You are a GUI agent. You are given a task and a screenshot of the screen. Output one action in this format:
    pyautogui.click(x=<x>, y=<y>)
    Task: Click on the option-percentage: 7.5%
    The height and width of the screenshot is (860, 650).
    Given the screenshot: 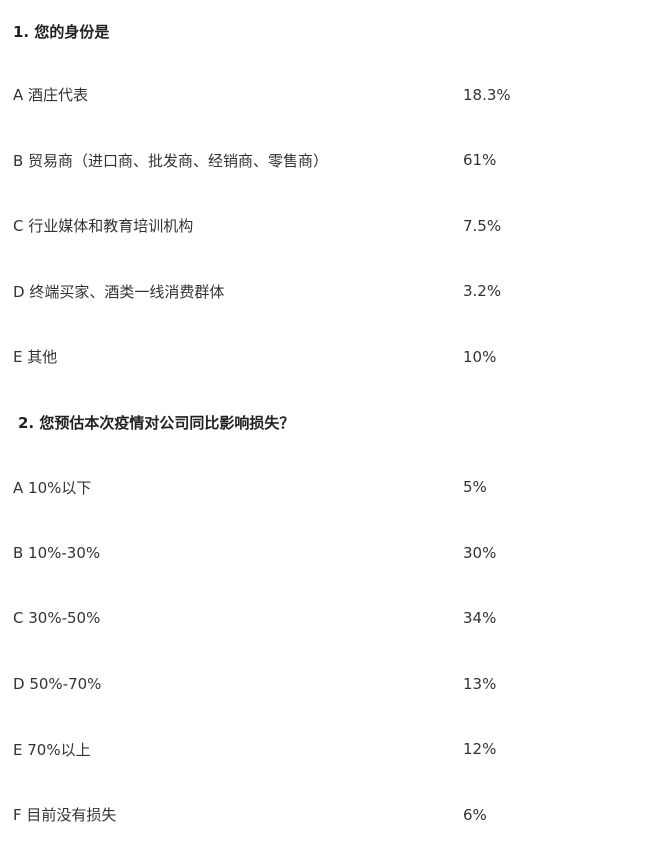 What is the action you would take?
    pyautogui.click(x=482, y=225)
    